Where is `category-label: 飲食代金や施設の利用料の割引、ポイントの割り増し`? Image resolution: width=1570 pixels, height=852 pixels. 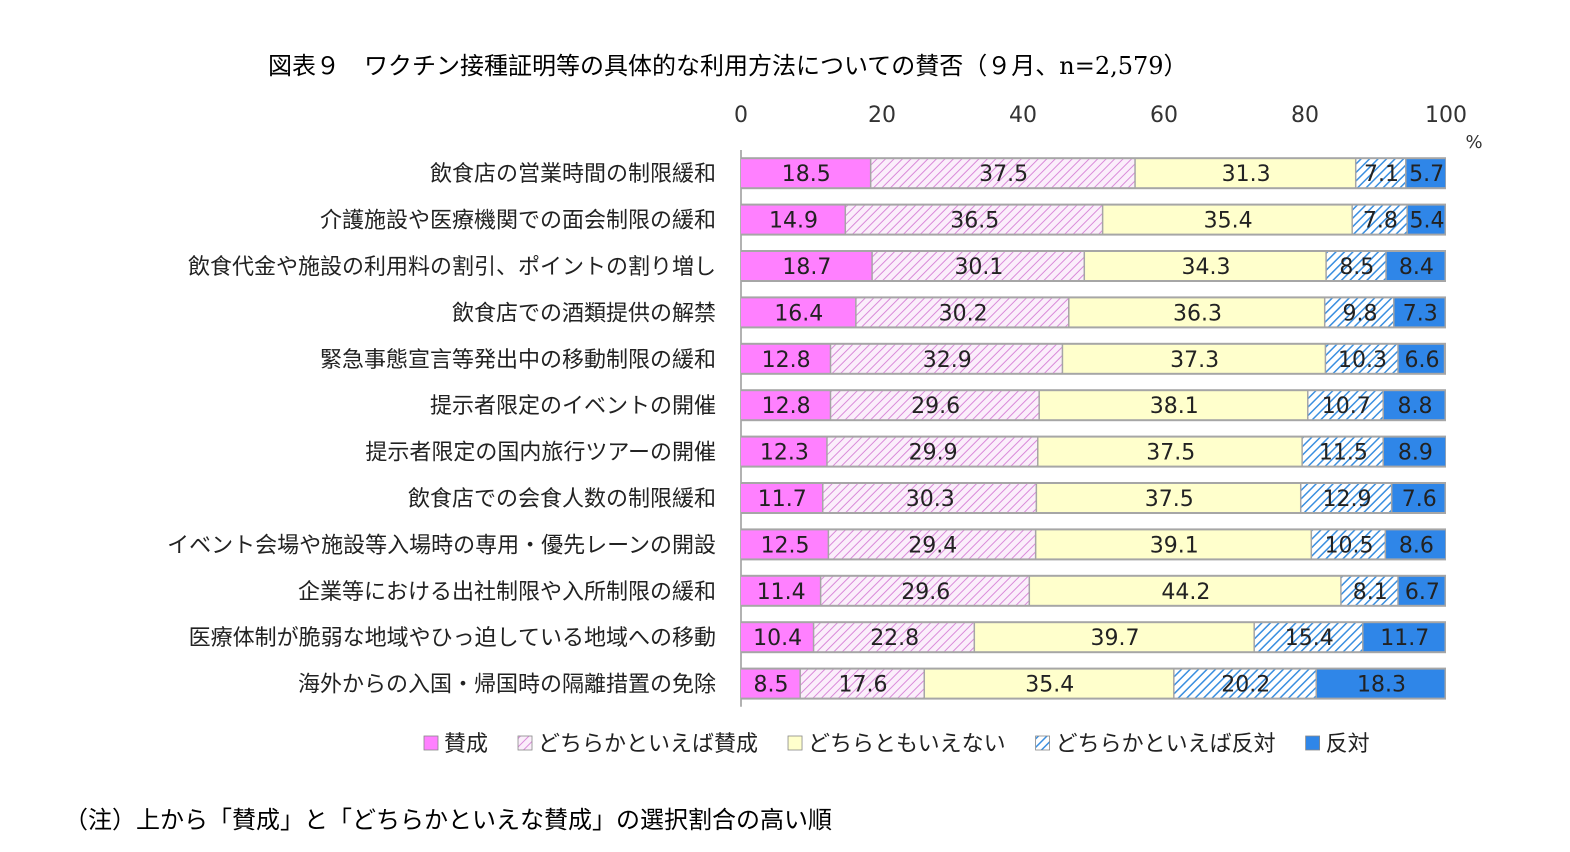
category-label: 飲食代金や施設の利用料の割引、ポイントの割り増し is located at coordinates (452, 267).